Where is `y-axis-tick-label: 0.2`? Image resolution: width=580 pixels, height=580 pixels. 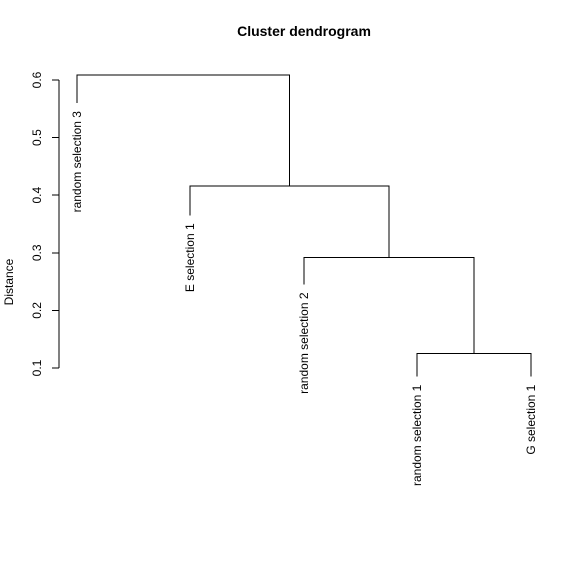
y-axis-tick-label: 0.2 is located at coordinates (37, 310).